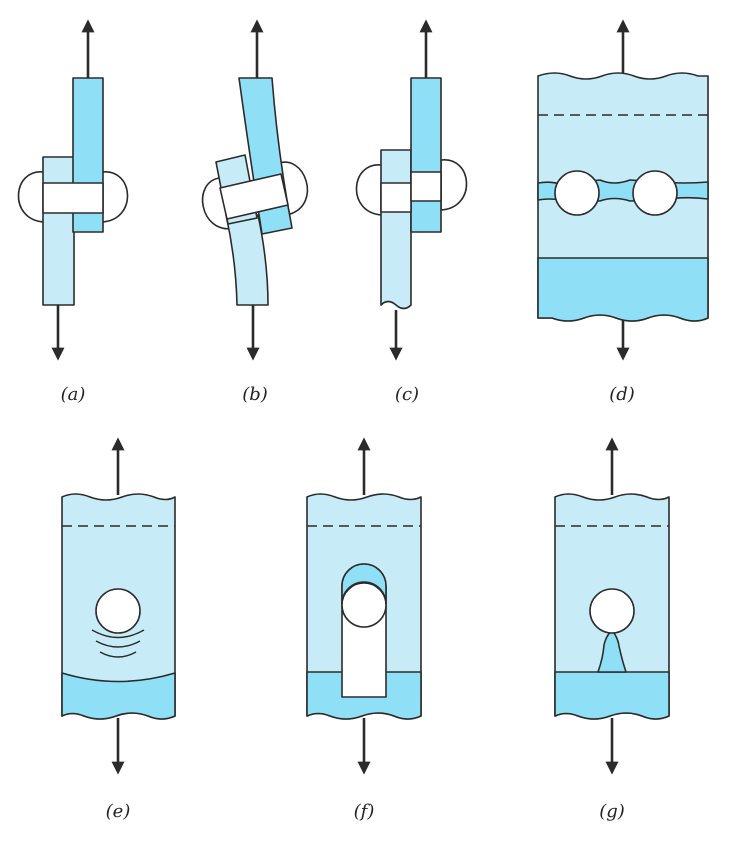 The width and height of the screenshot is (742, 842). What do you see at coordinates (426, 186) in the screenshot?
I see `rivet-sheared-upper` at bounding box center [426, 186].